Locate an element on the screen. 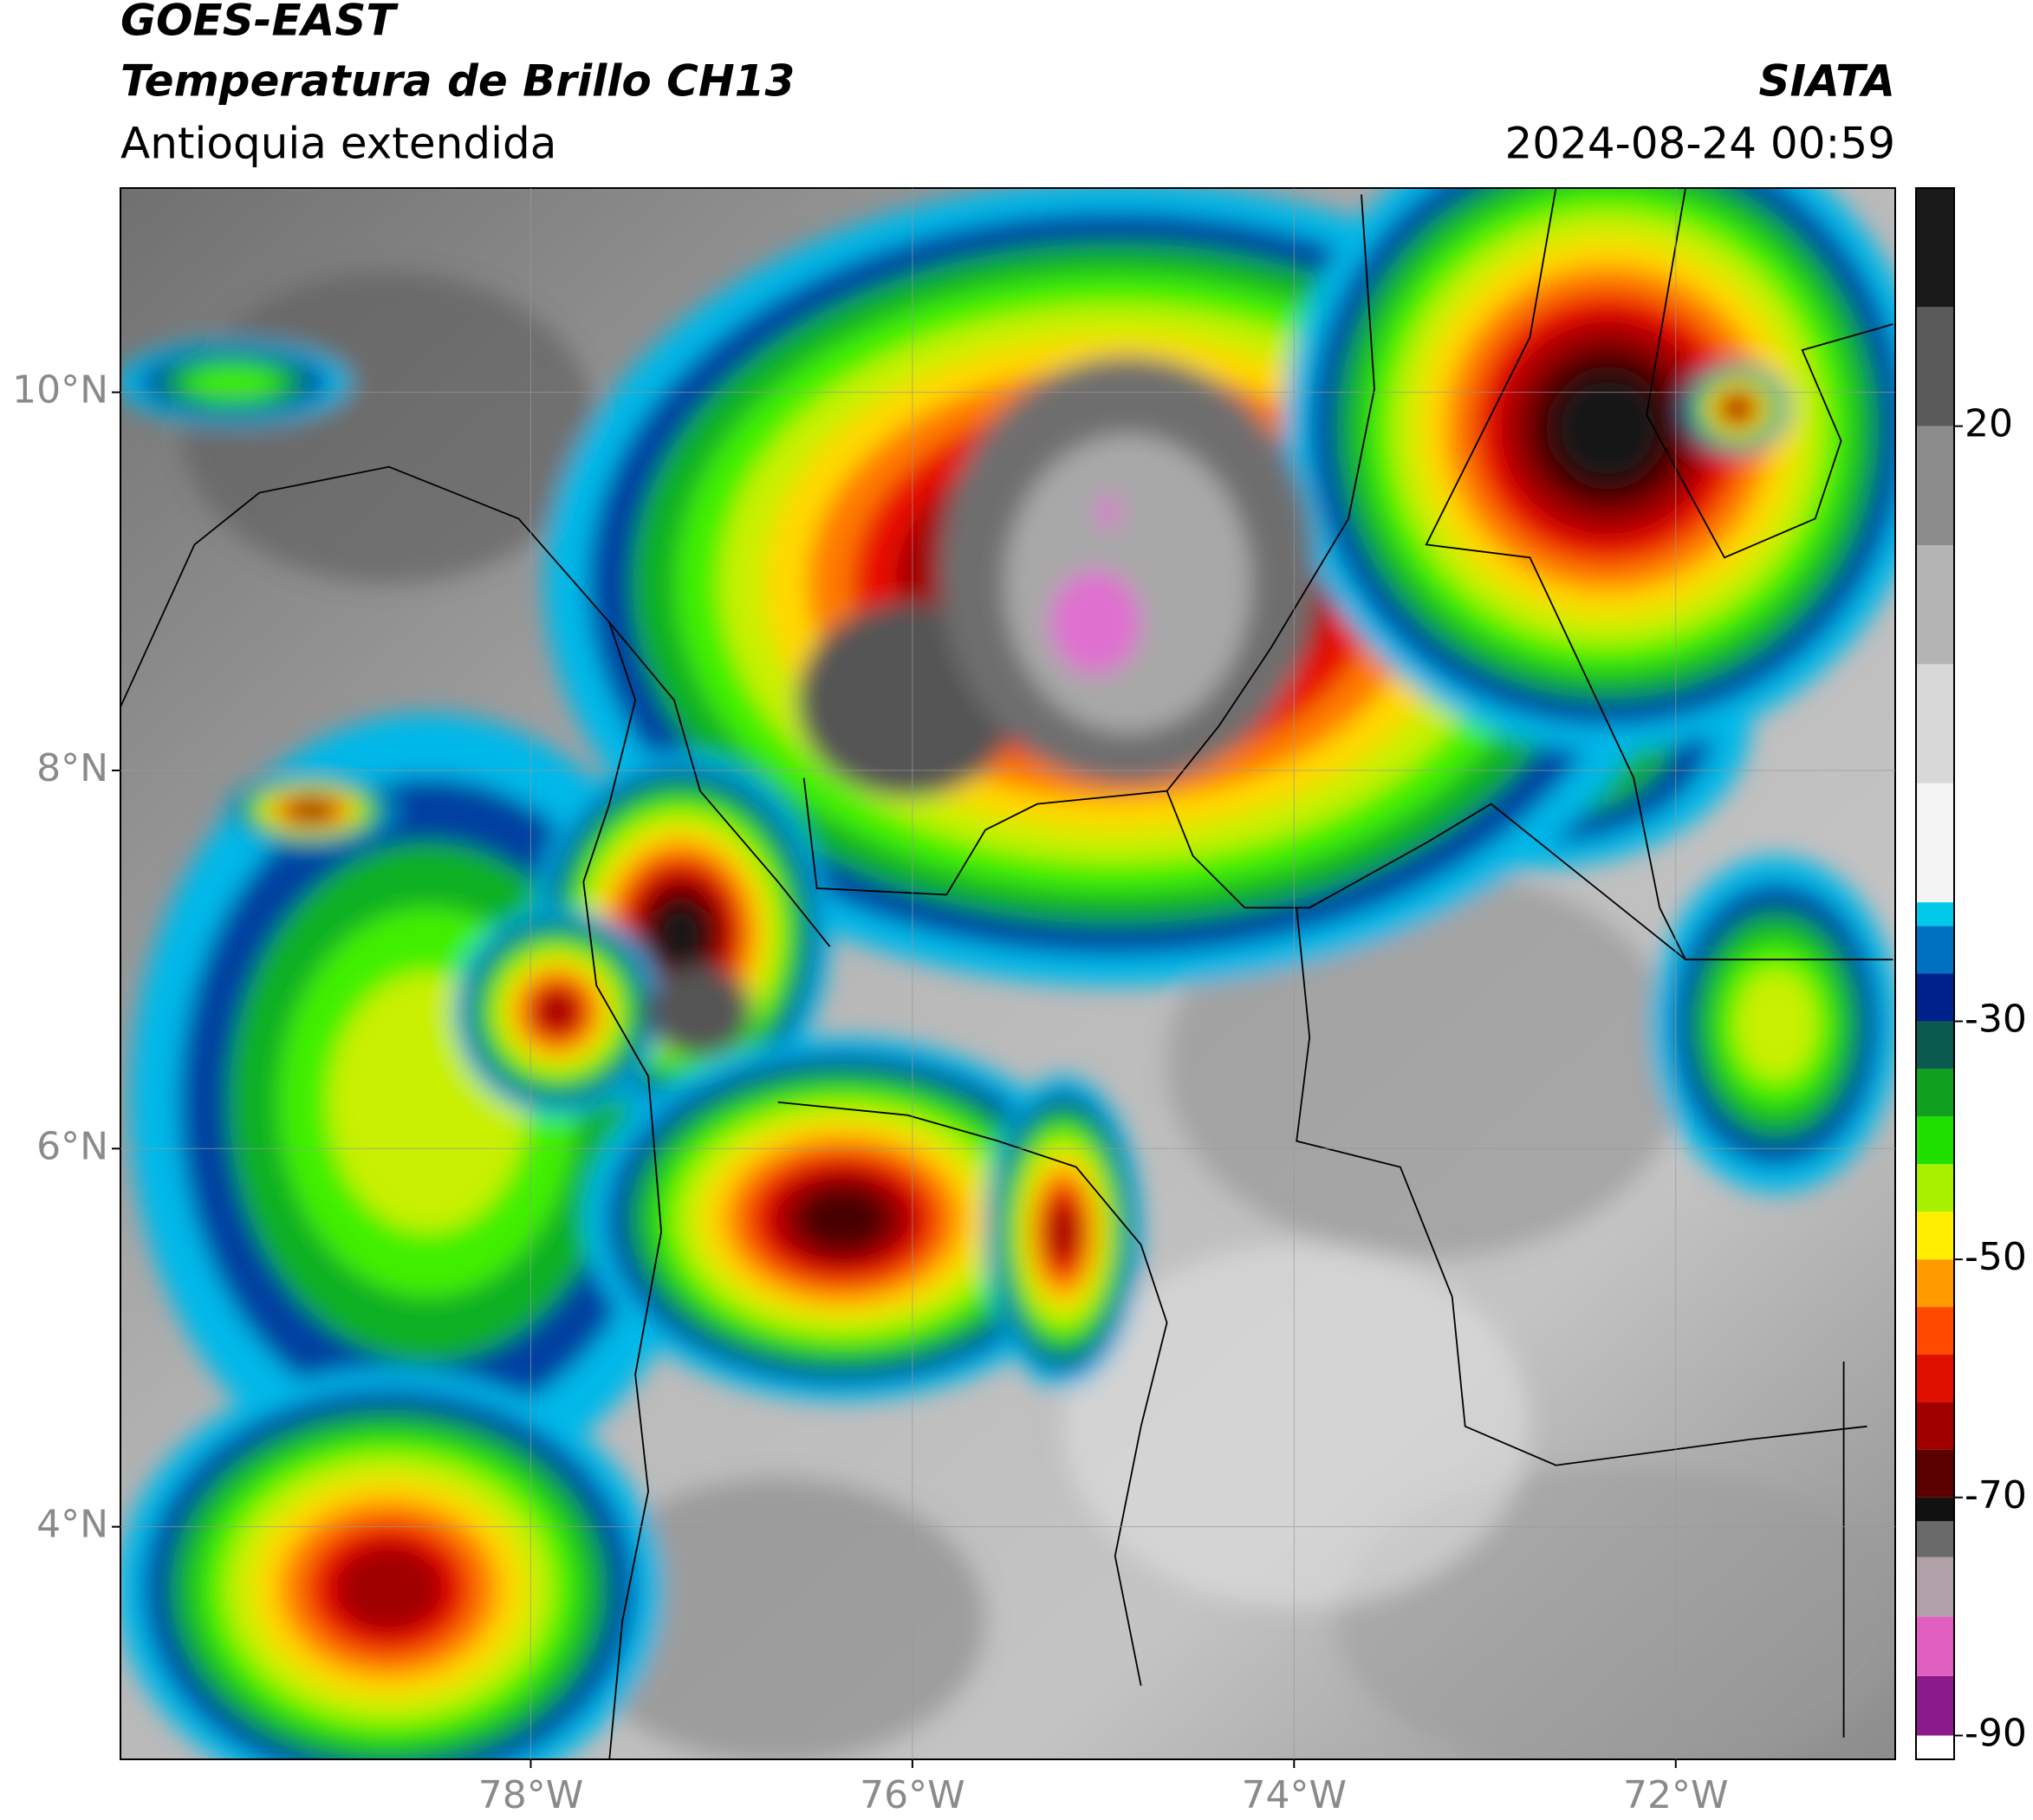  colorbar-tick-label: -90 is located at coordinates (1996, 1734).